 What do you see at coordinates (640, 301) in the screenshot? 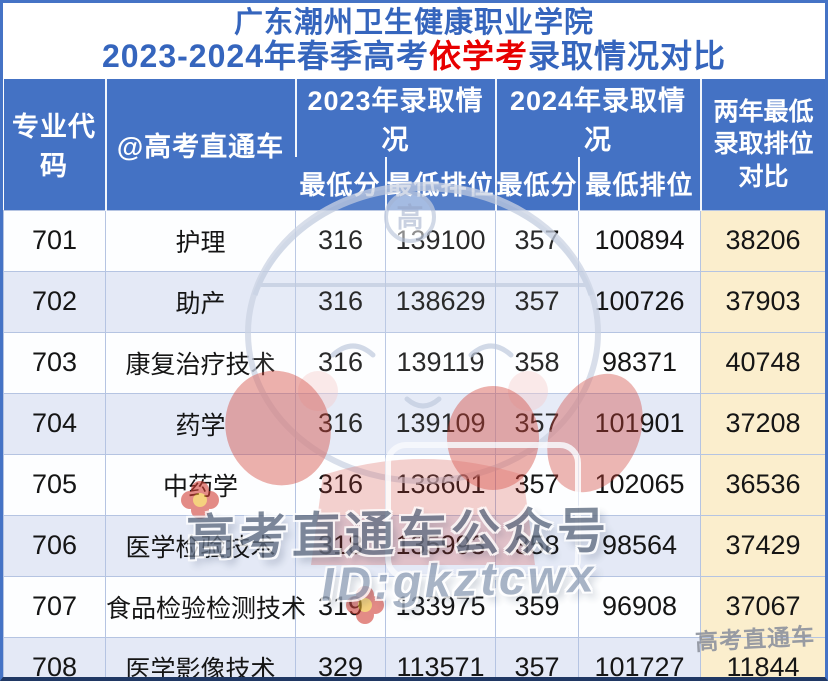
I see `cell-2024-rank: 100726` at bounding box center [640, 301].